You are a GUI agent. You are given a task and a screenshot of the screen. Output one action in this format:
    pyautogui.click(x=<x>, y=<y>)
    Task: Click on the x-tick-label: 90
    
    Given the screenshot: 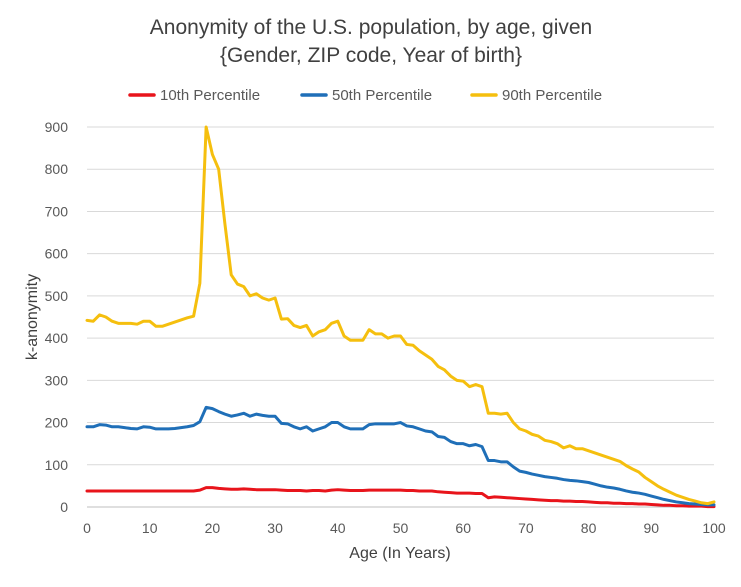 What is the action you would take?
    pyautogui.click(x=652, y=528)
    